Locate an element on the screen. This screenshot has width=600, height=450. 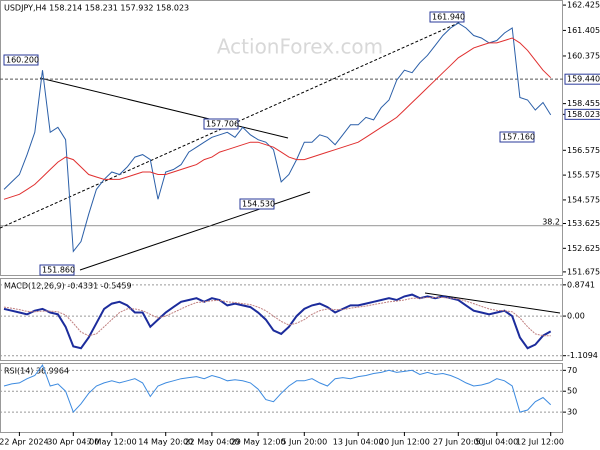
y-tick-label: 50 is located at coordinates (572, 391).